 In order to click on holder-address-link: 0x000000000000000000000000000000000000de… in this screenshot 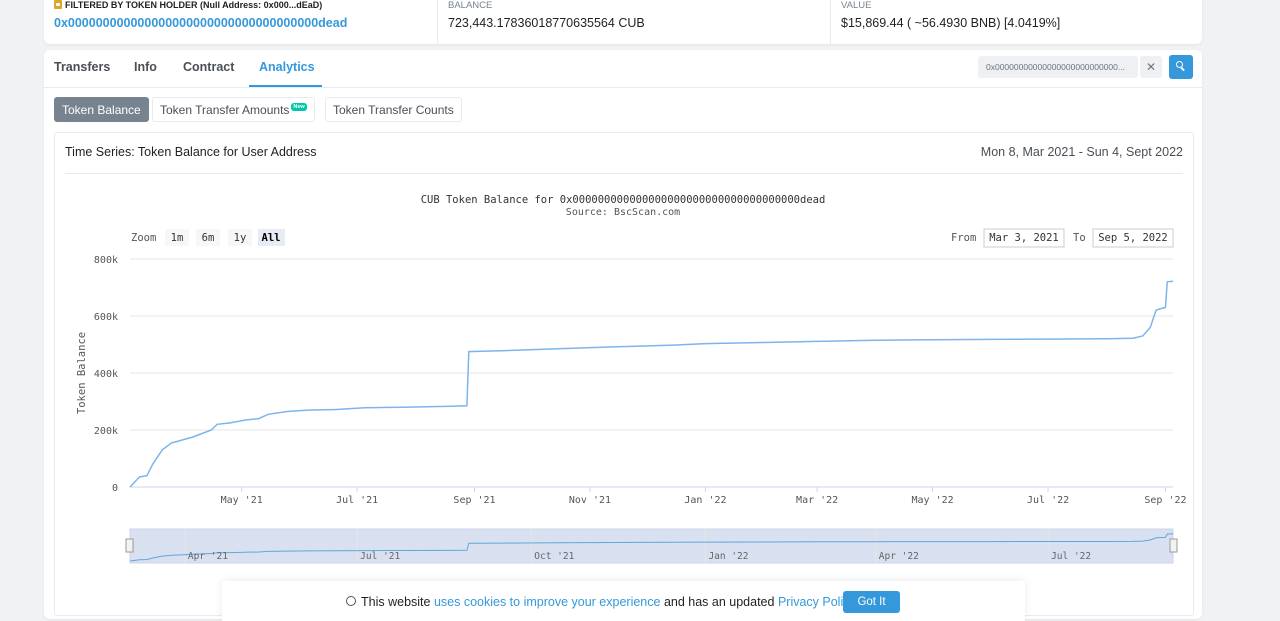, I will do `click(201, 23)`.